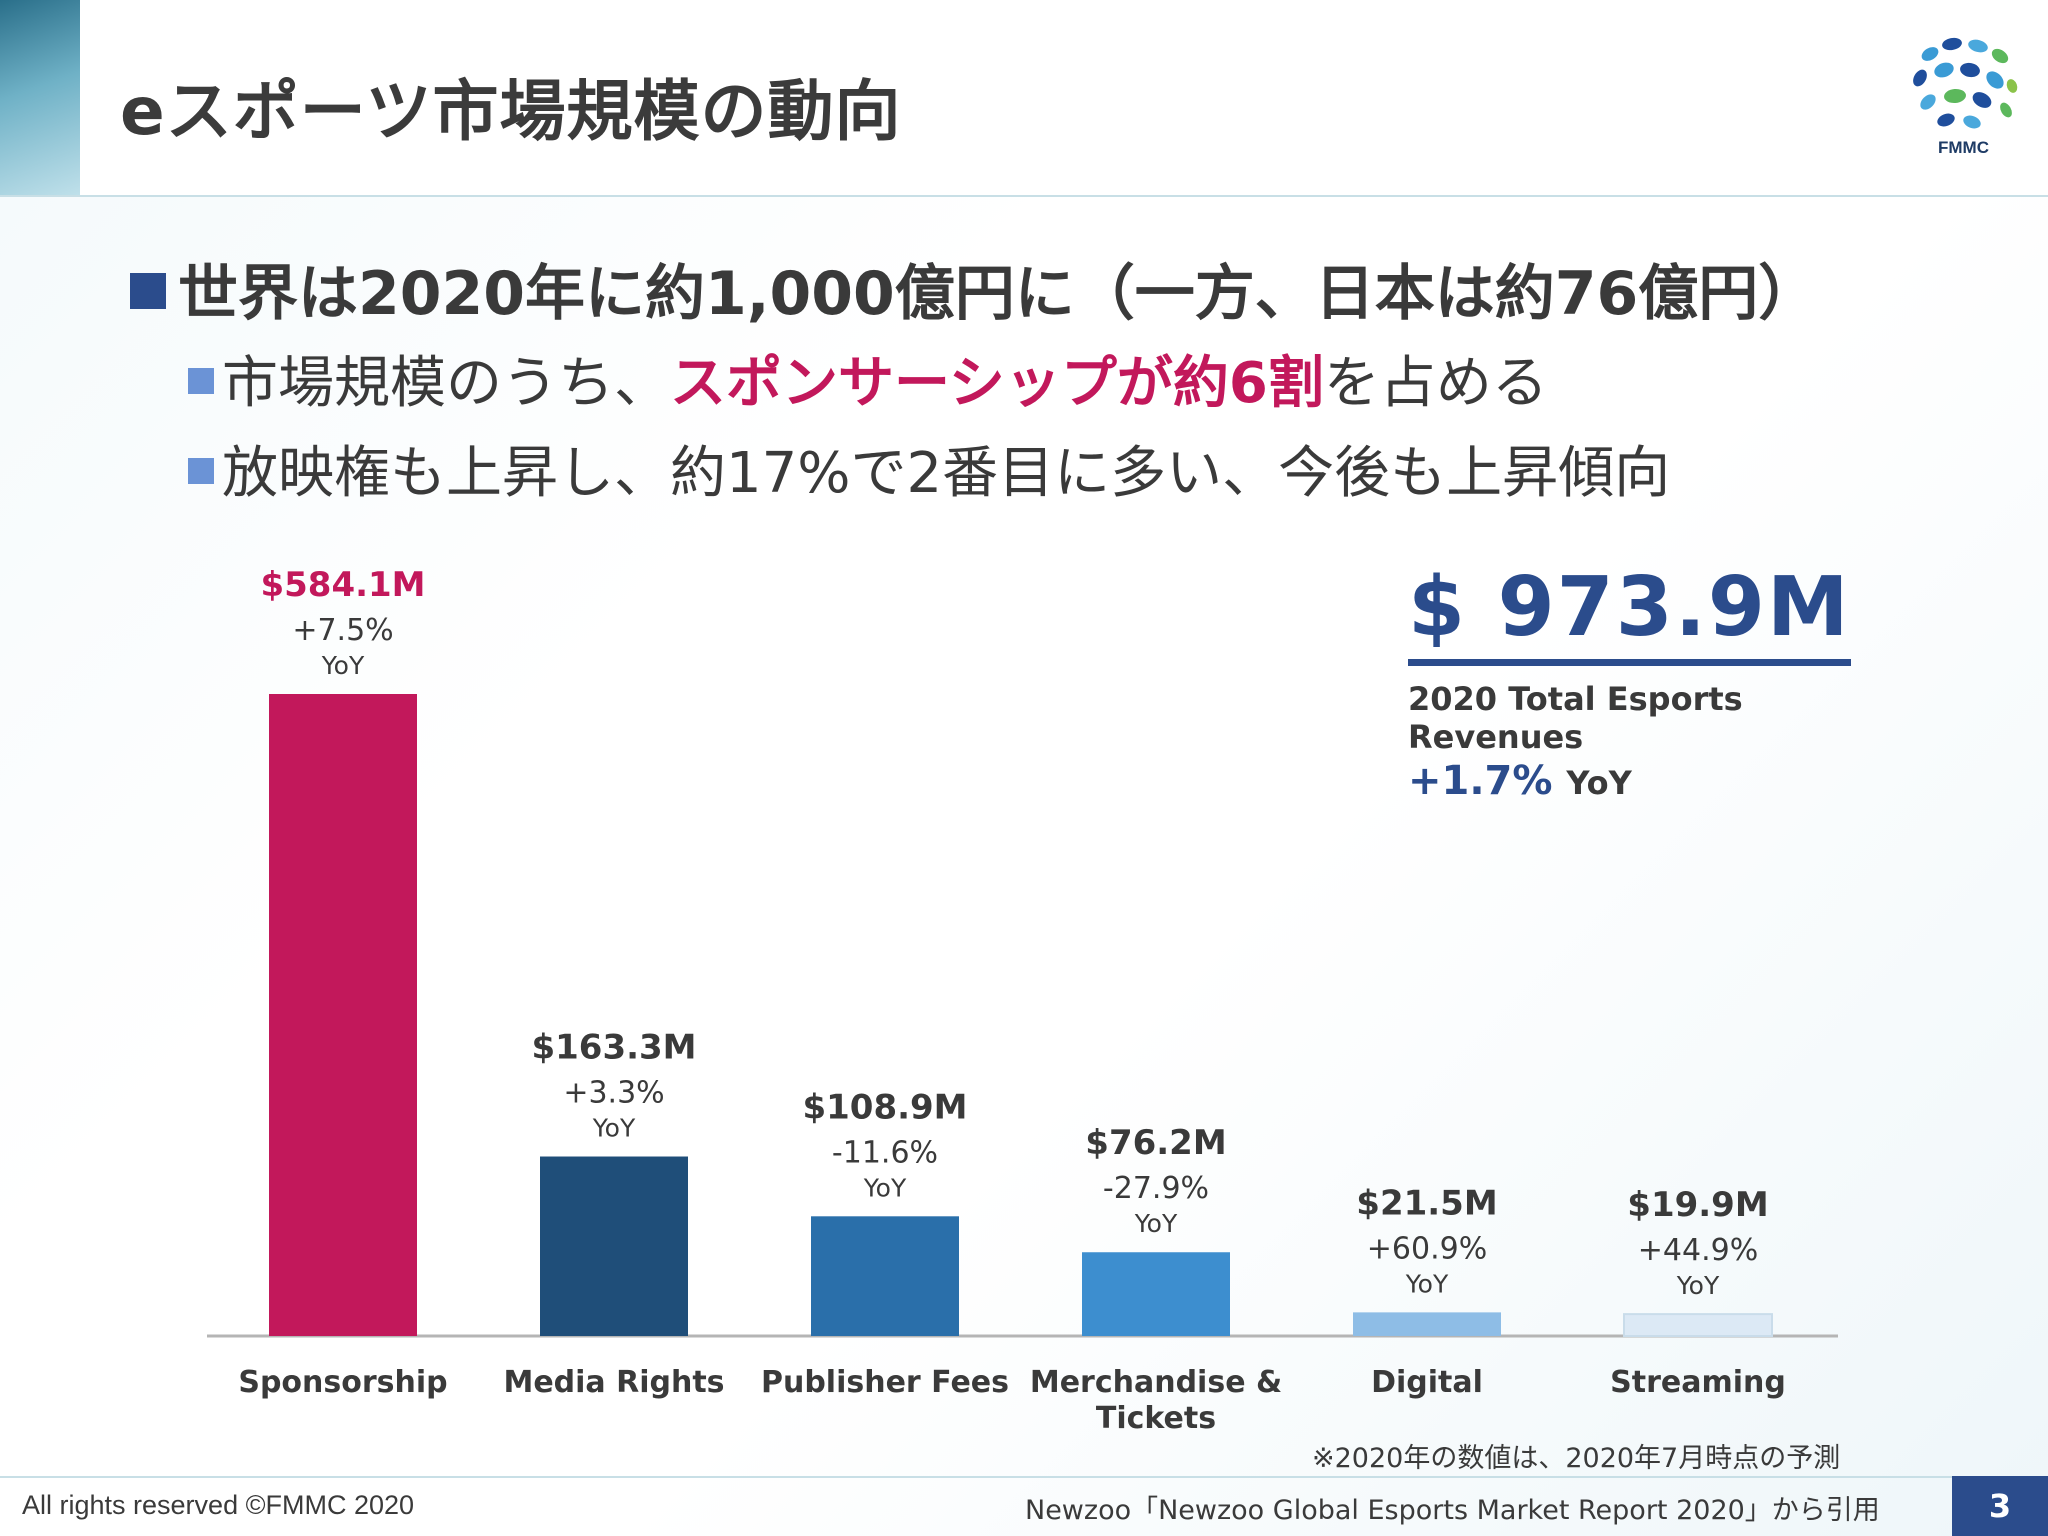 This screenshot has height=1536, width=2048. I want to click on bar-yoy-label: +44.9%, so click(1698, 1250).